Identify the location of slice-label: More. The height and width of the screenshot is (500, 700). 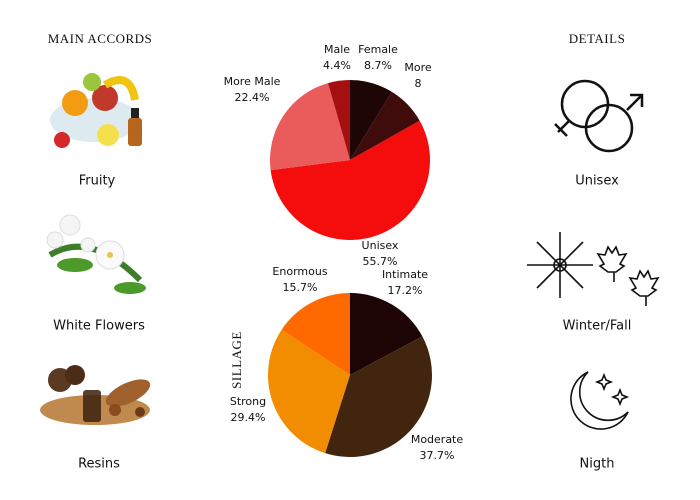
(418, 67).